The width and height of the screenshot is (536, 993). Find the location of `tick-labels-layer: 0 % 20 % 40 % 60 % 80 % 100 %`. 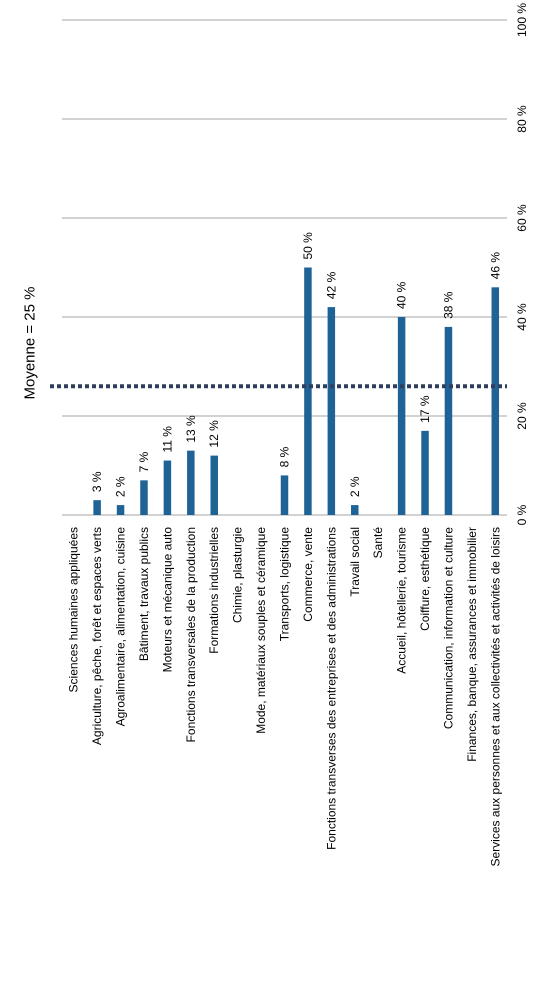

tick-labels-layer: 0 % 20 % 40 % 60 % 80 % 100 % is located at coordinates (522, 264).